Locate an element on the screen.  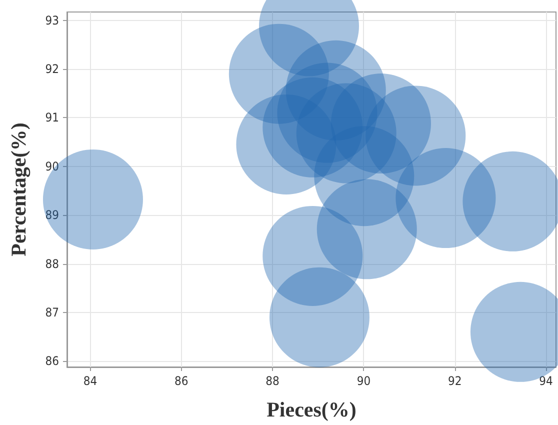
y-axis-title: Percentage(%) is located at coordinates (18, 189).